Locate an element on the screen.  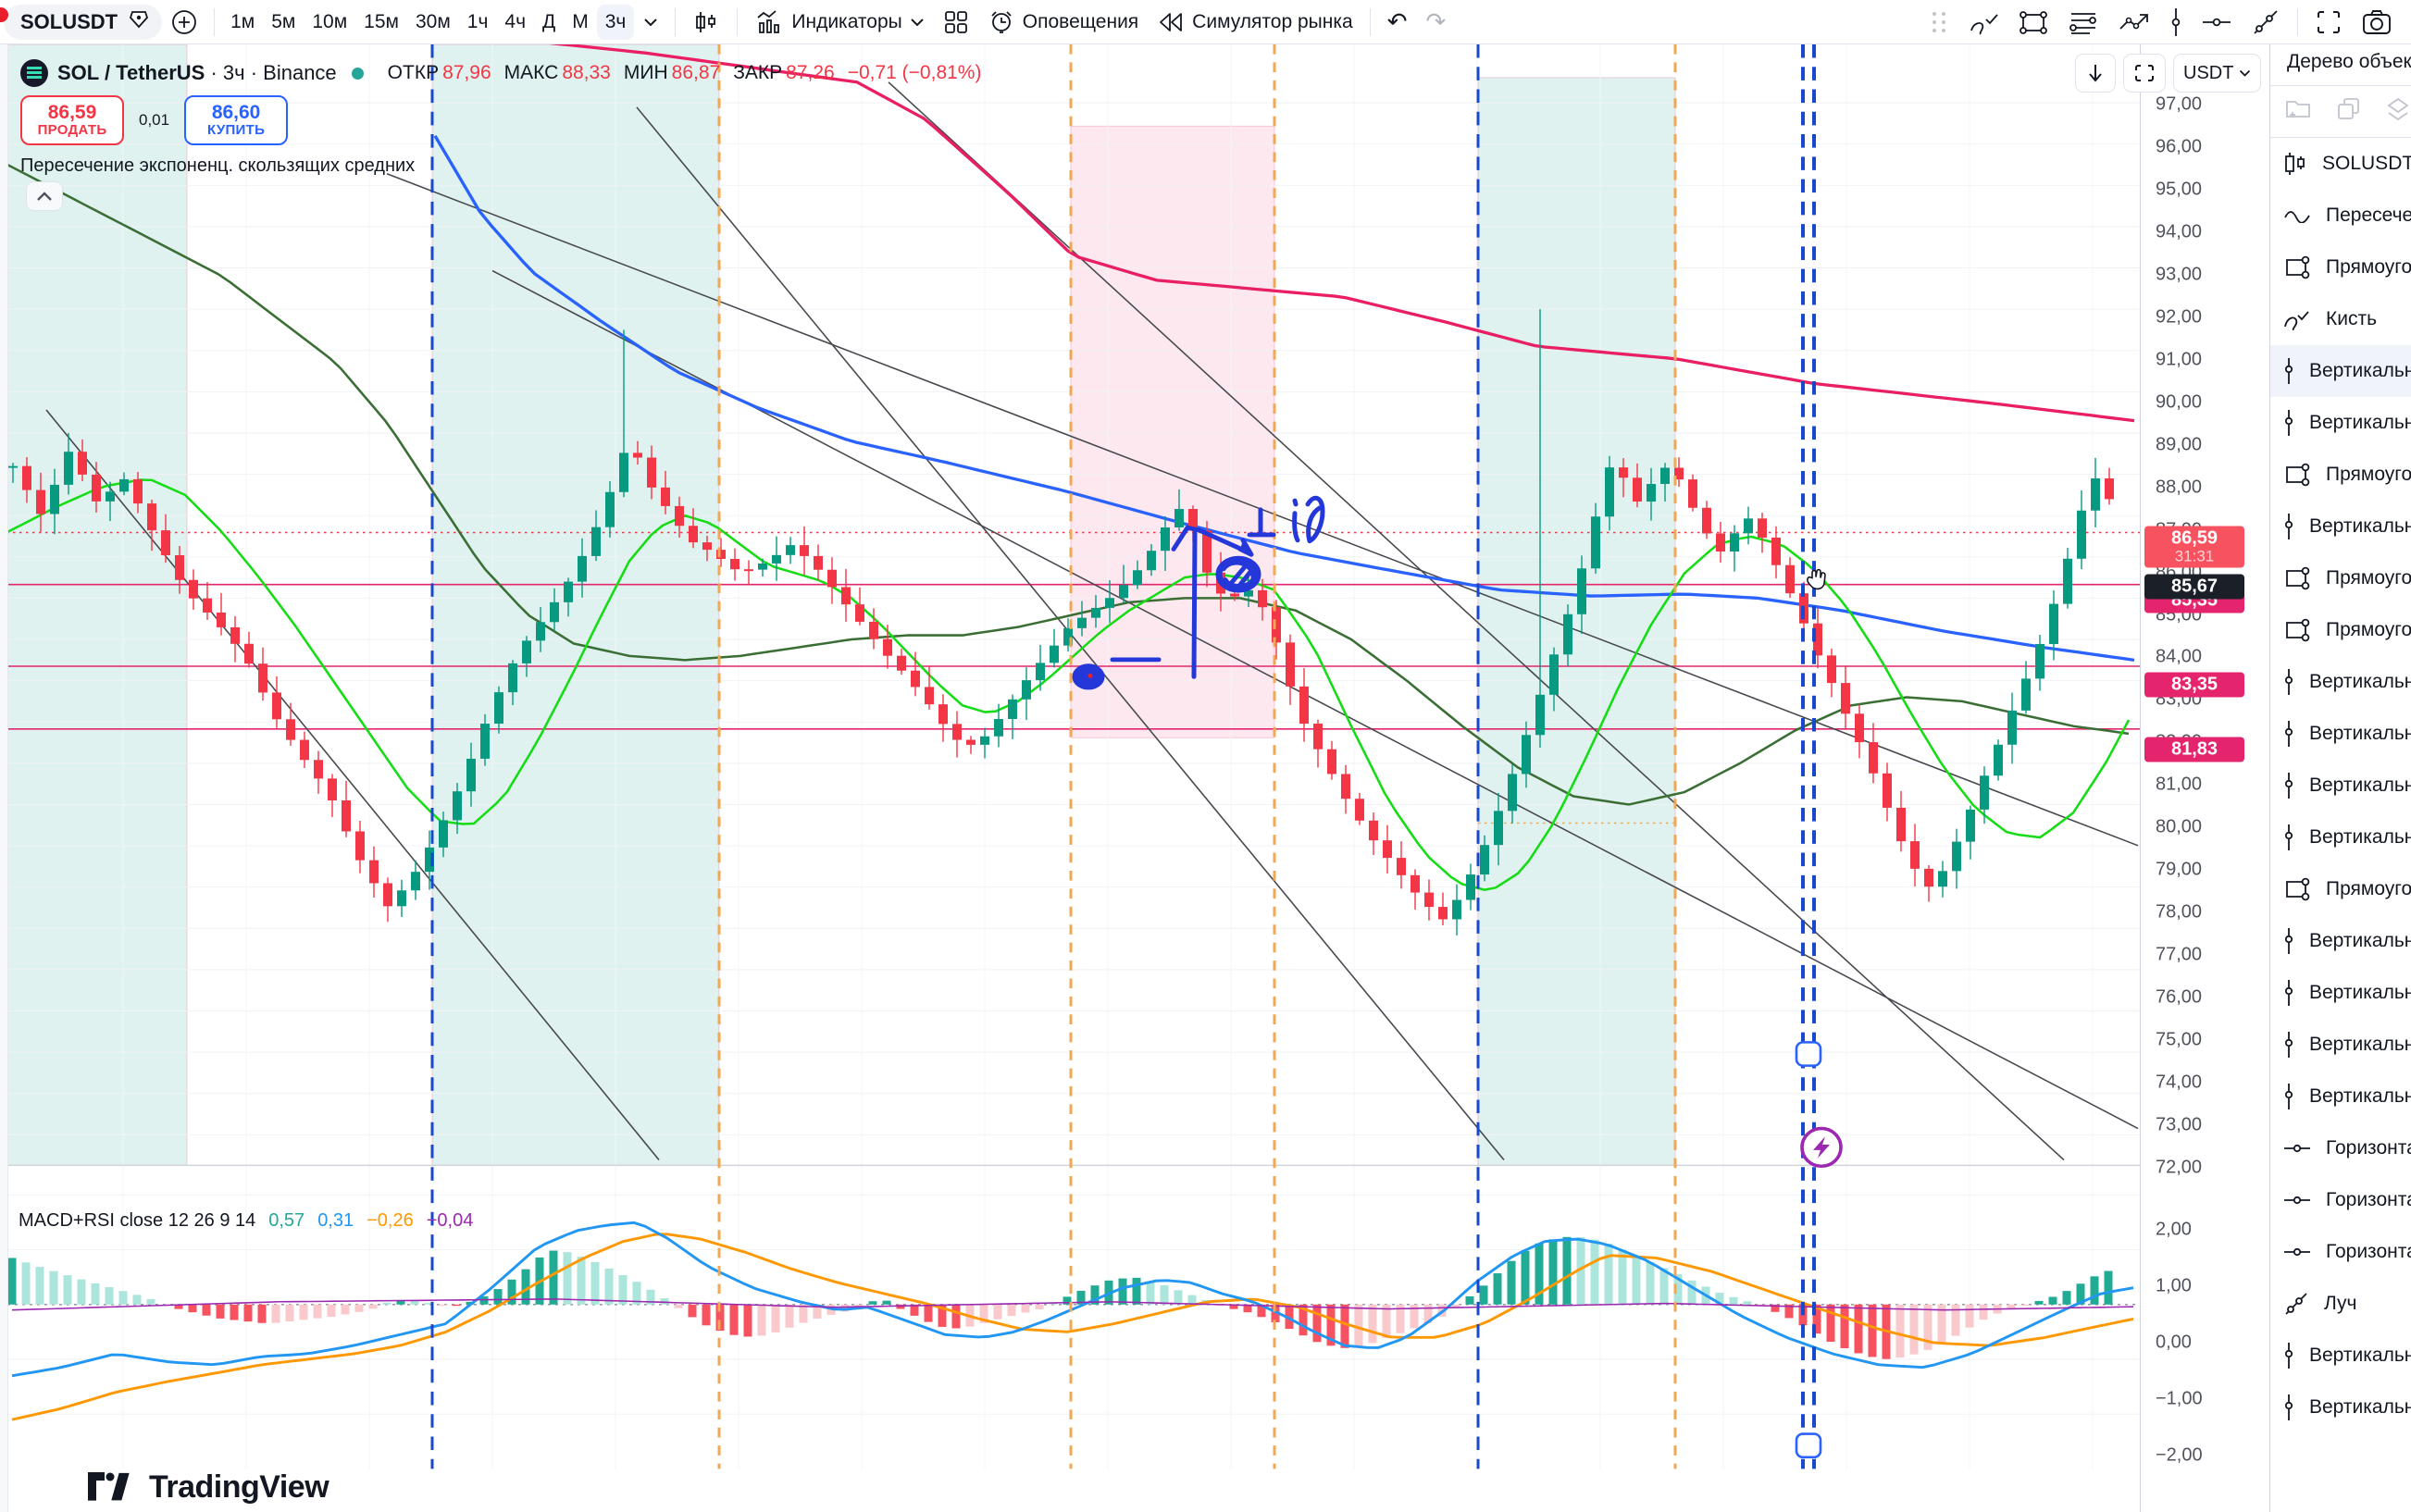
object-tree-item-15: Вертикальна is located at coordinates (2340, 941).